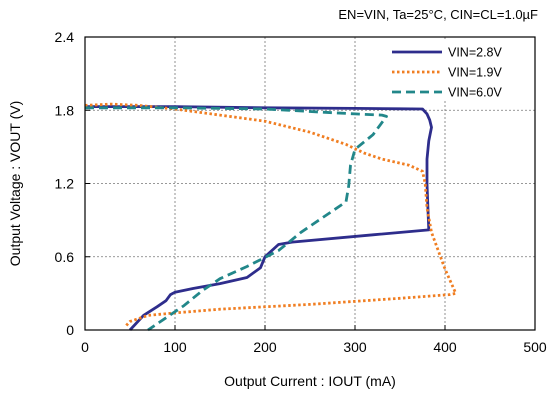  Describe the element at coordinates (355, 347) in the screenshot. I see `x-tick-label-3: 300` at that location.